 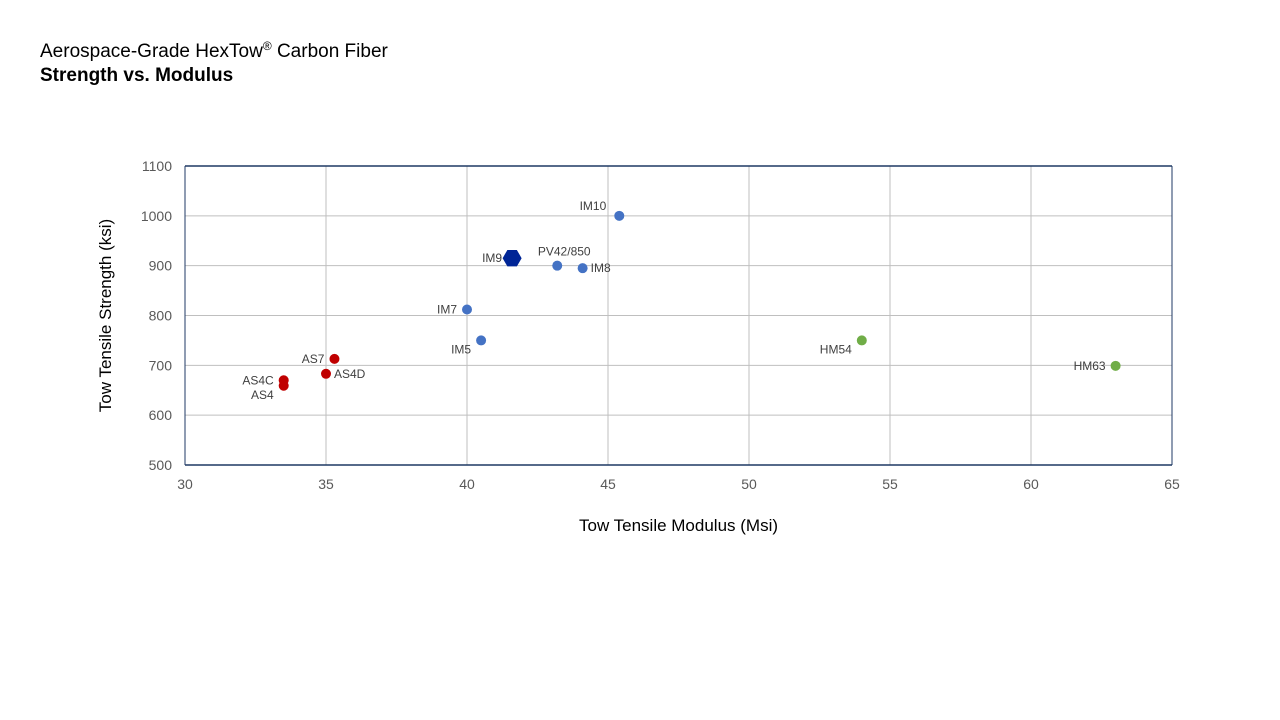 What do you see at coordinates (601, 268) in the screenshot?
I see `point-im8-label: IM8` at bounding box center [601, 268].